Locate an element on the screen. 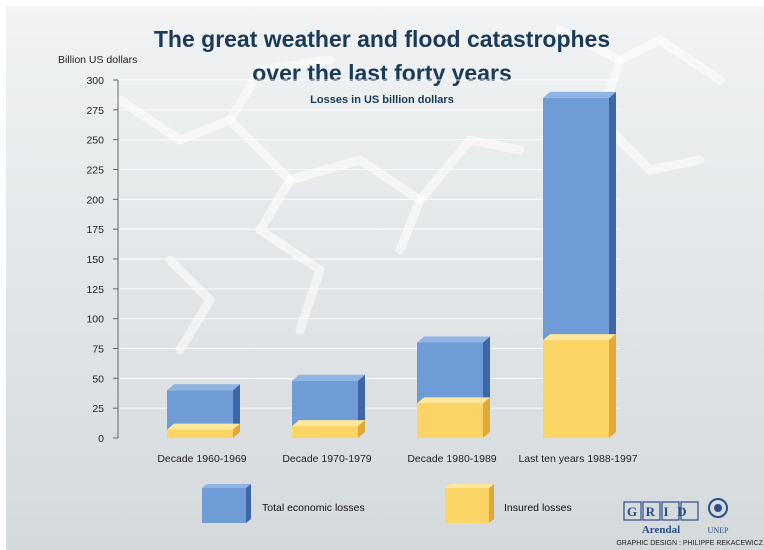 The height and width of the screenshot is (550, 764). legend-label-insured: Insured losses is located at coordinates (538, 508).